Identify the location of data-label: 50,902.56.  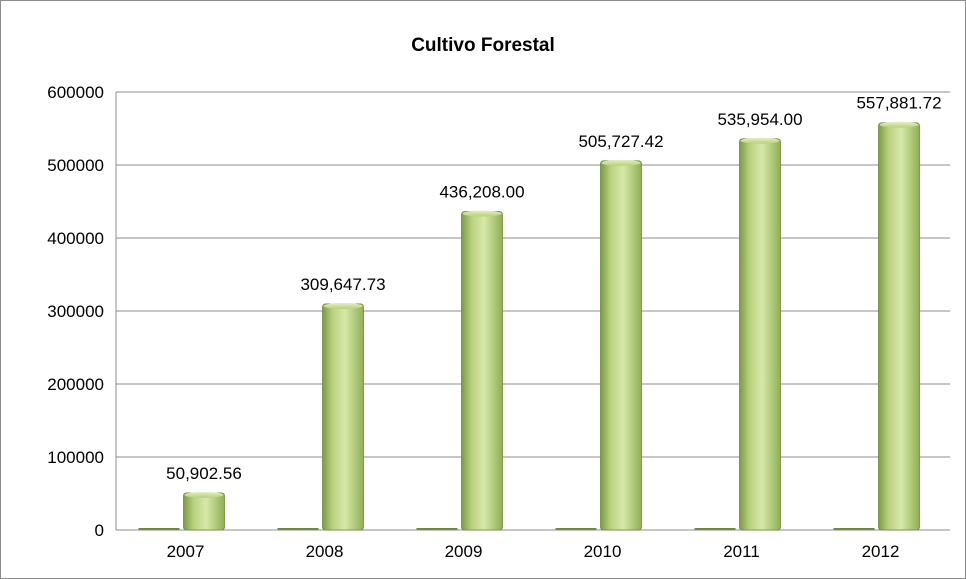
(204, 473).